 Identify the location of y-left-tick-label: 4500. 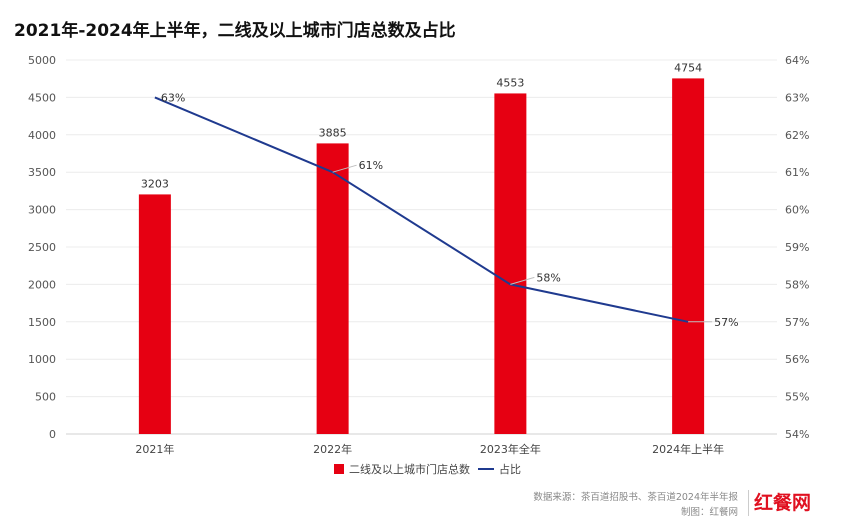
(42, 97).